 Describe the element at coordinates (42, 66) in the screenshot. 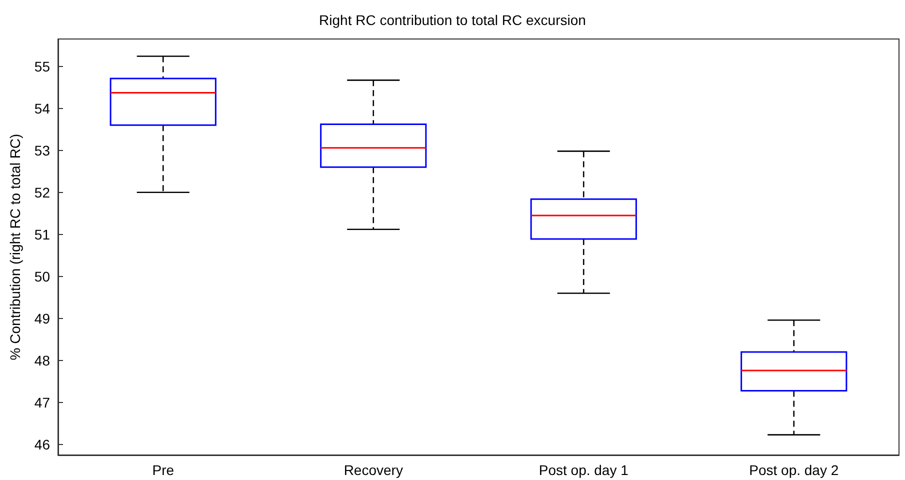

I see `y-tick-label: 55` at that location.